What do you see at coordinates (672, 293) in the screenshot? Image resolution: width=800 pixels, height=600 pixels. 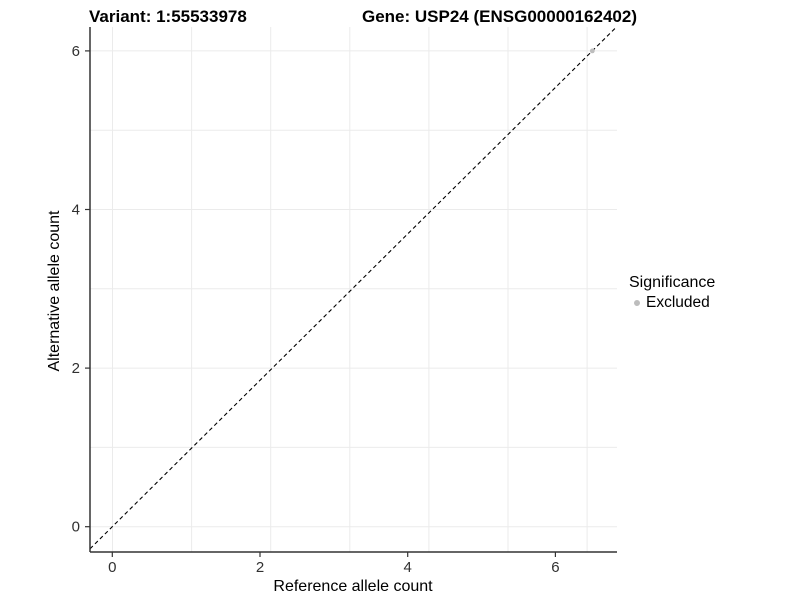 I see `legend: Significance Excluded` at bounding box center [672, 293].